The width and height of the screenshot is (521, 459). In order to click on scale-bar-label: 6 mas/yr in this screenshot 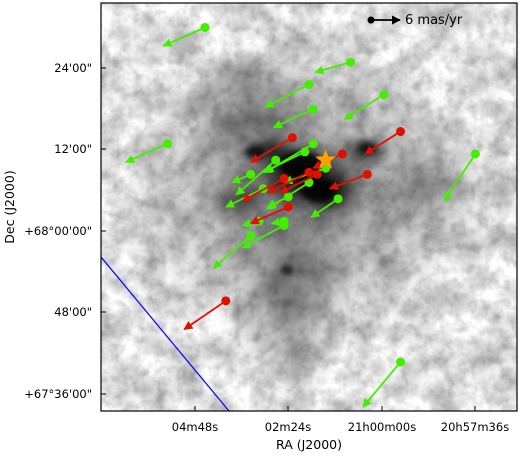, I will do `click(434, 20)`.